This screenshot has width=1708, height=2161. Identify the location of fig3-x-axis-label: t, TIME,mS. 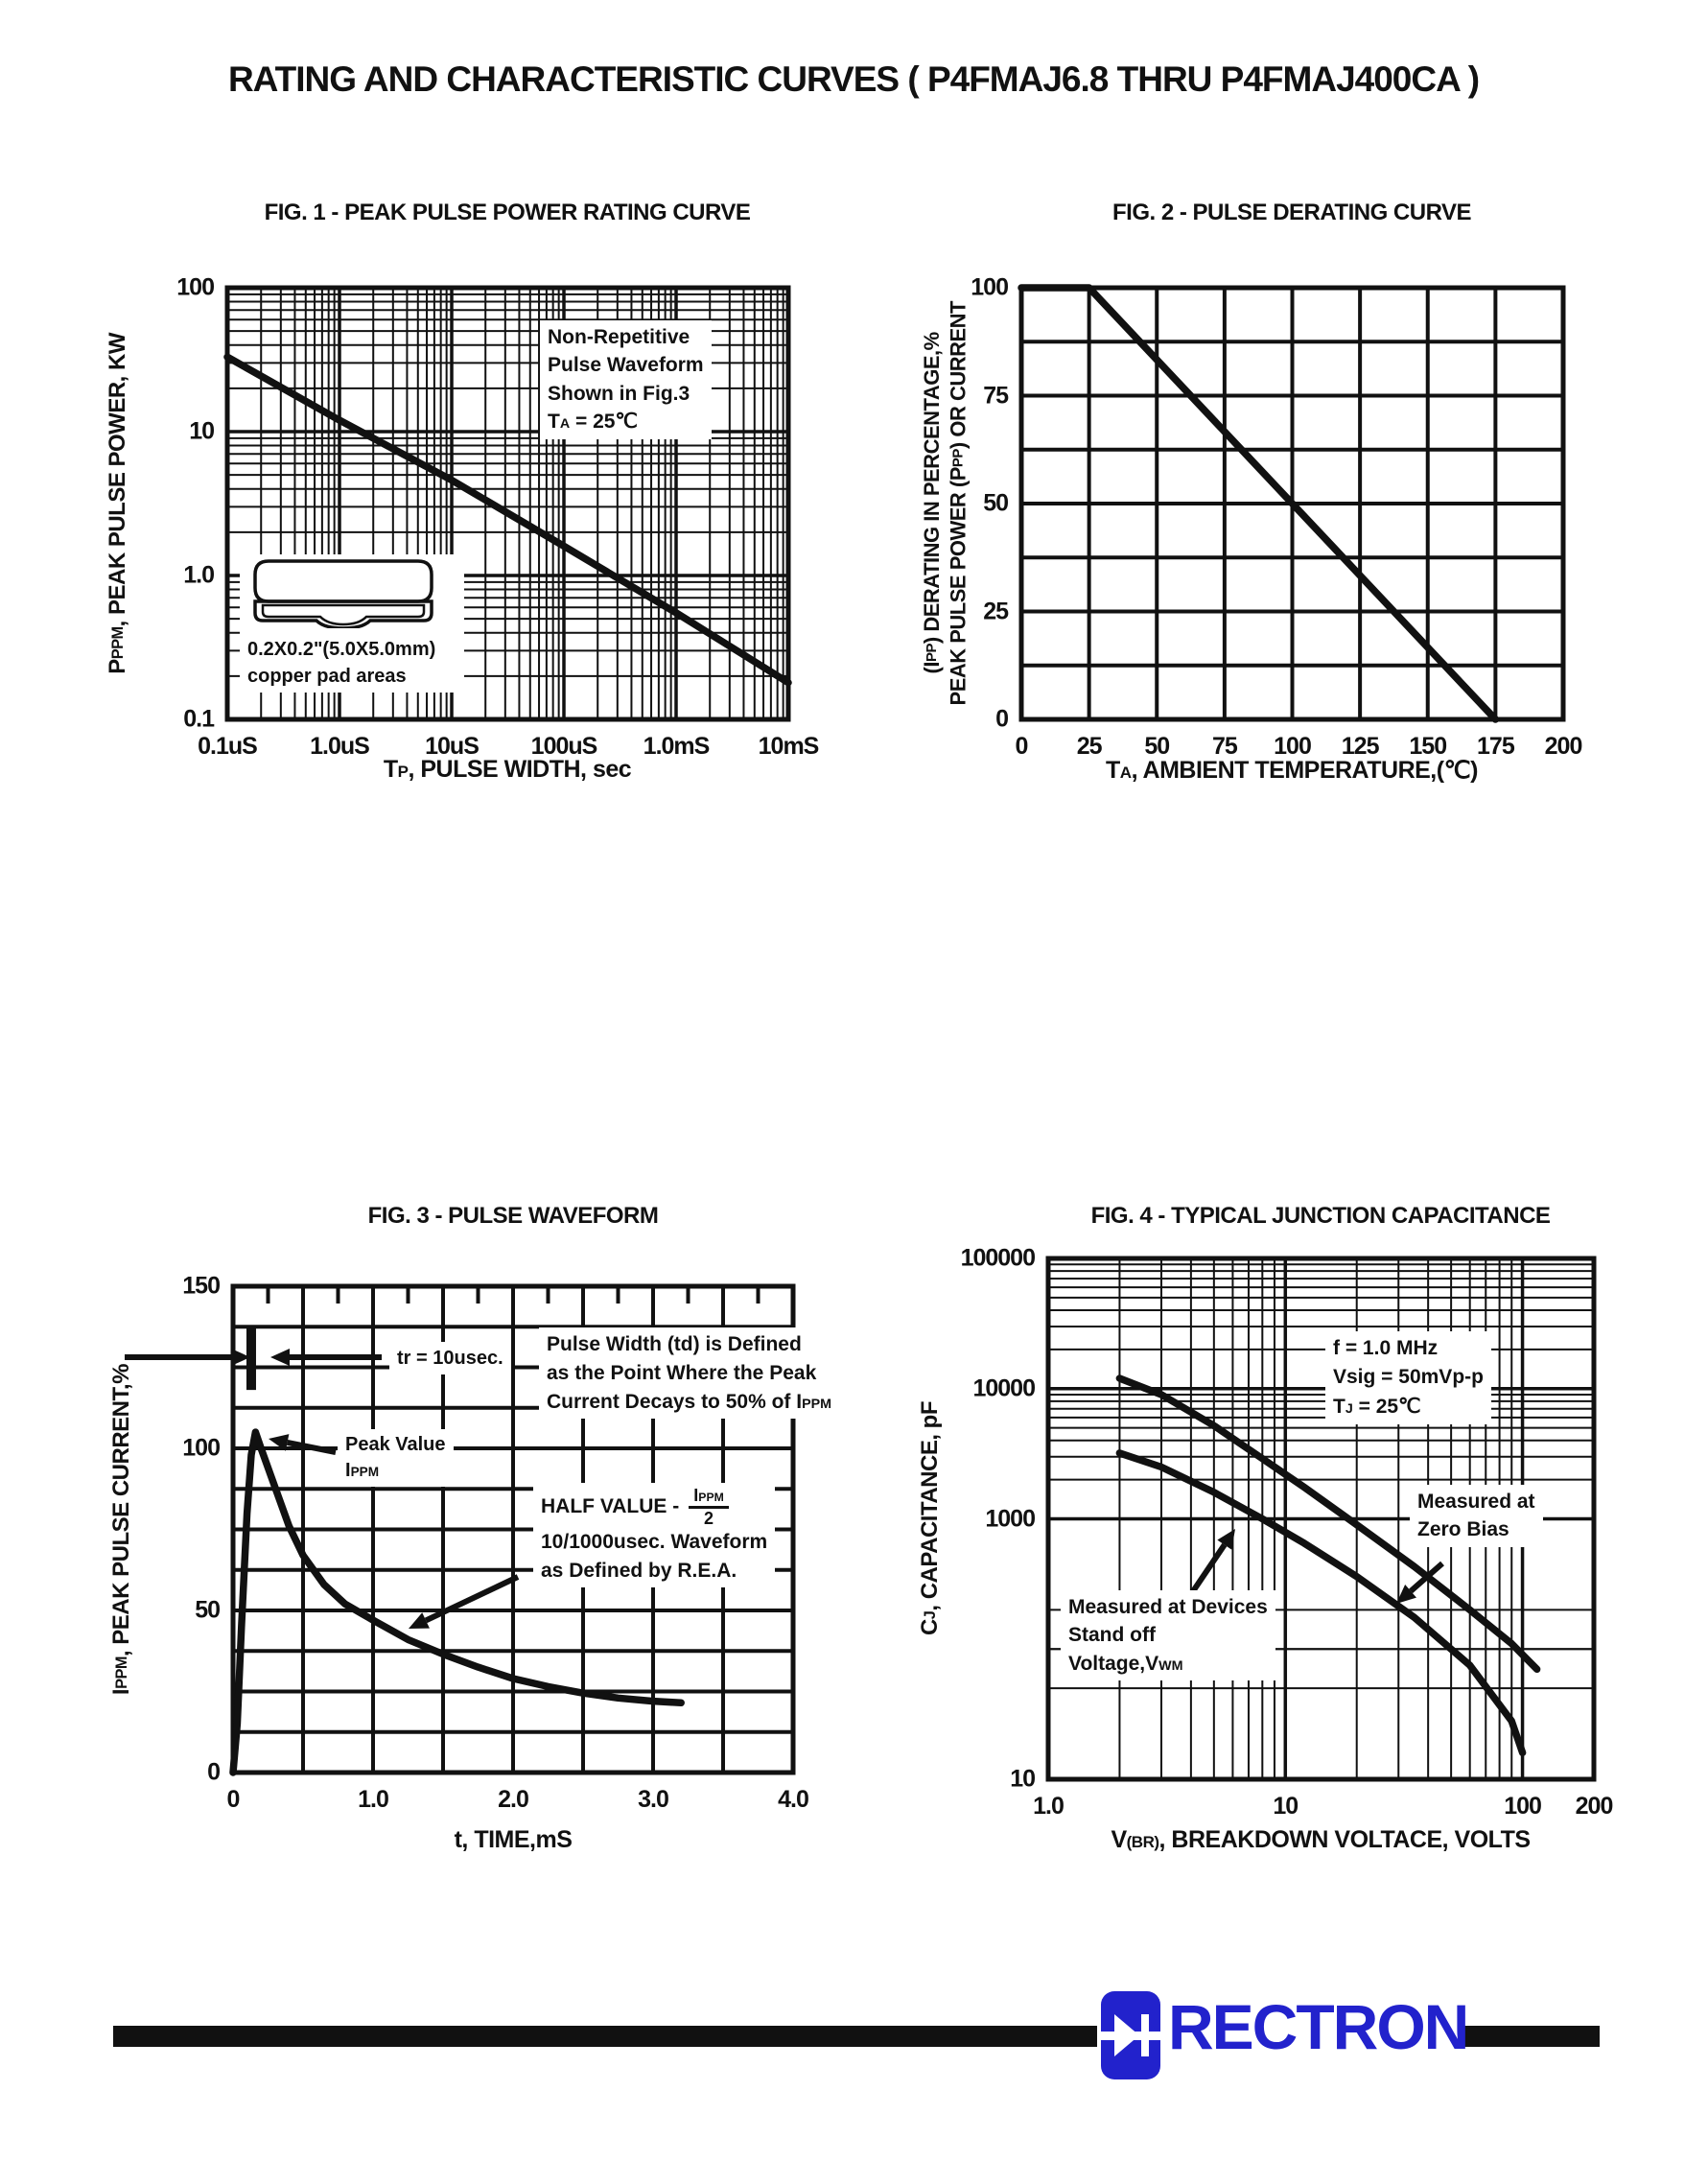
(513, 1839).